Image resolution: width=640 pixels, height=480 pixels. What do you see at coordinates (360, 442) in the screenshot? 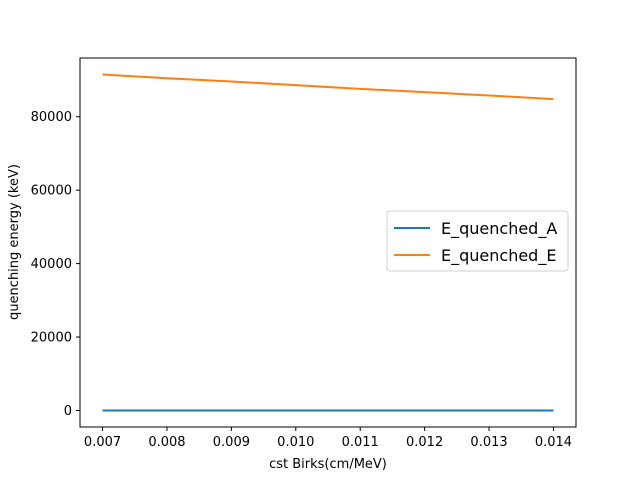
I see `x-tick-label: 0.011` at bounding box center [360, 442].